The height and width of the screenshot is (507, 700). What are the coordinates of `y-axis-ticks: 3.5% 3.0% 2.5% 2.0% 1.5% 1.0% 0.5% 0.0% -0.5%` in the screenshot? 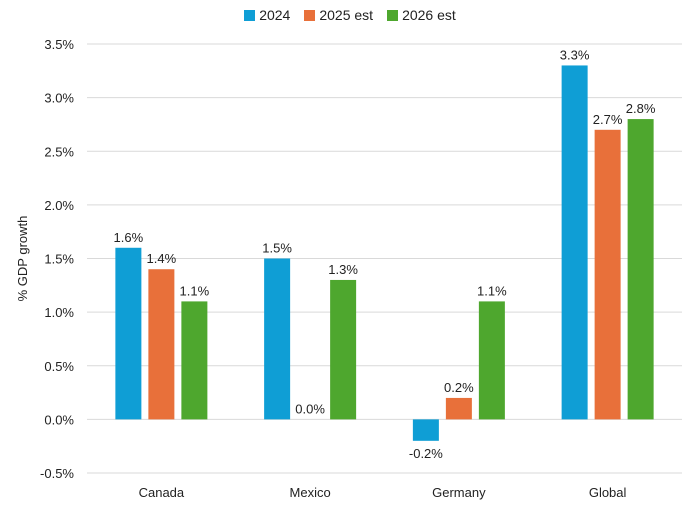 It's located at (57, 259).